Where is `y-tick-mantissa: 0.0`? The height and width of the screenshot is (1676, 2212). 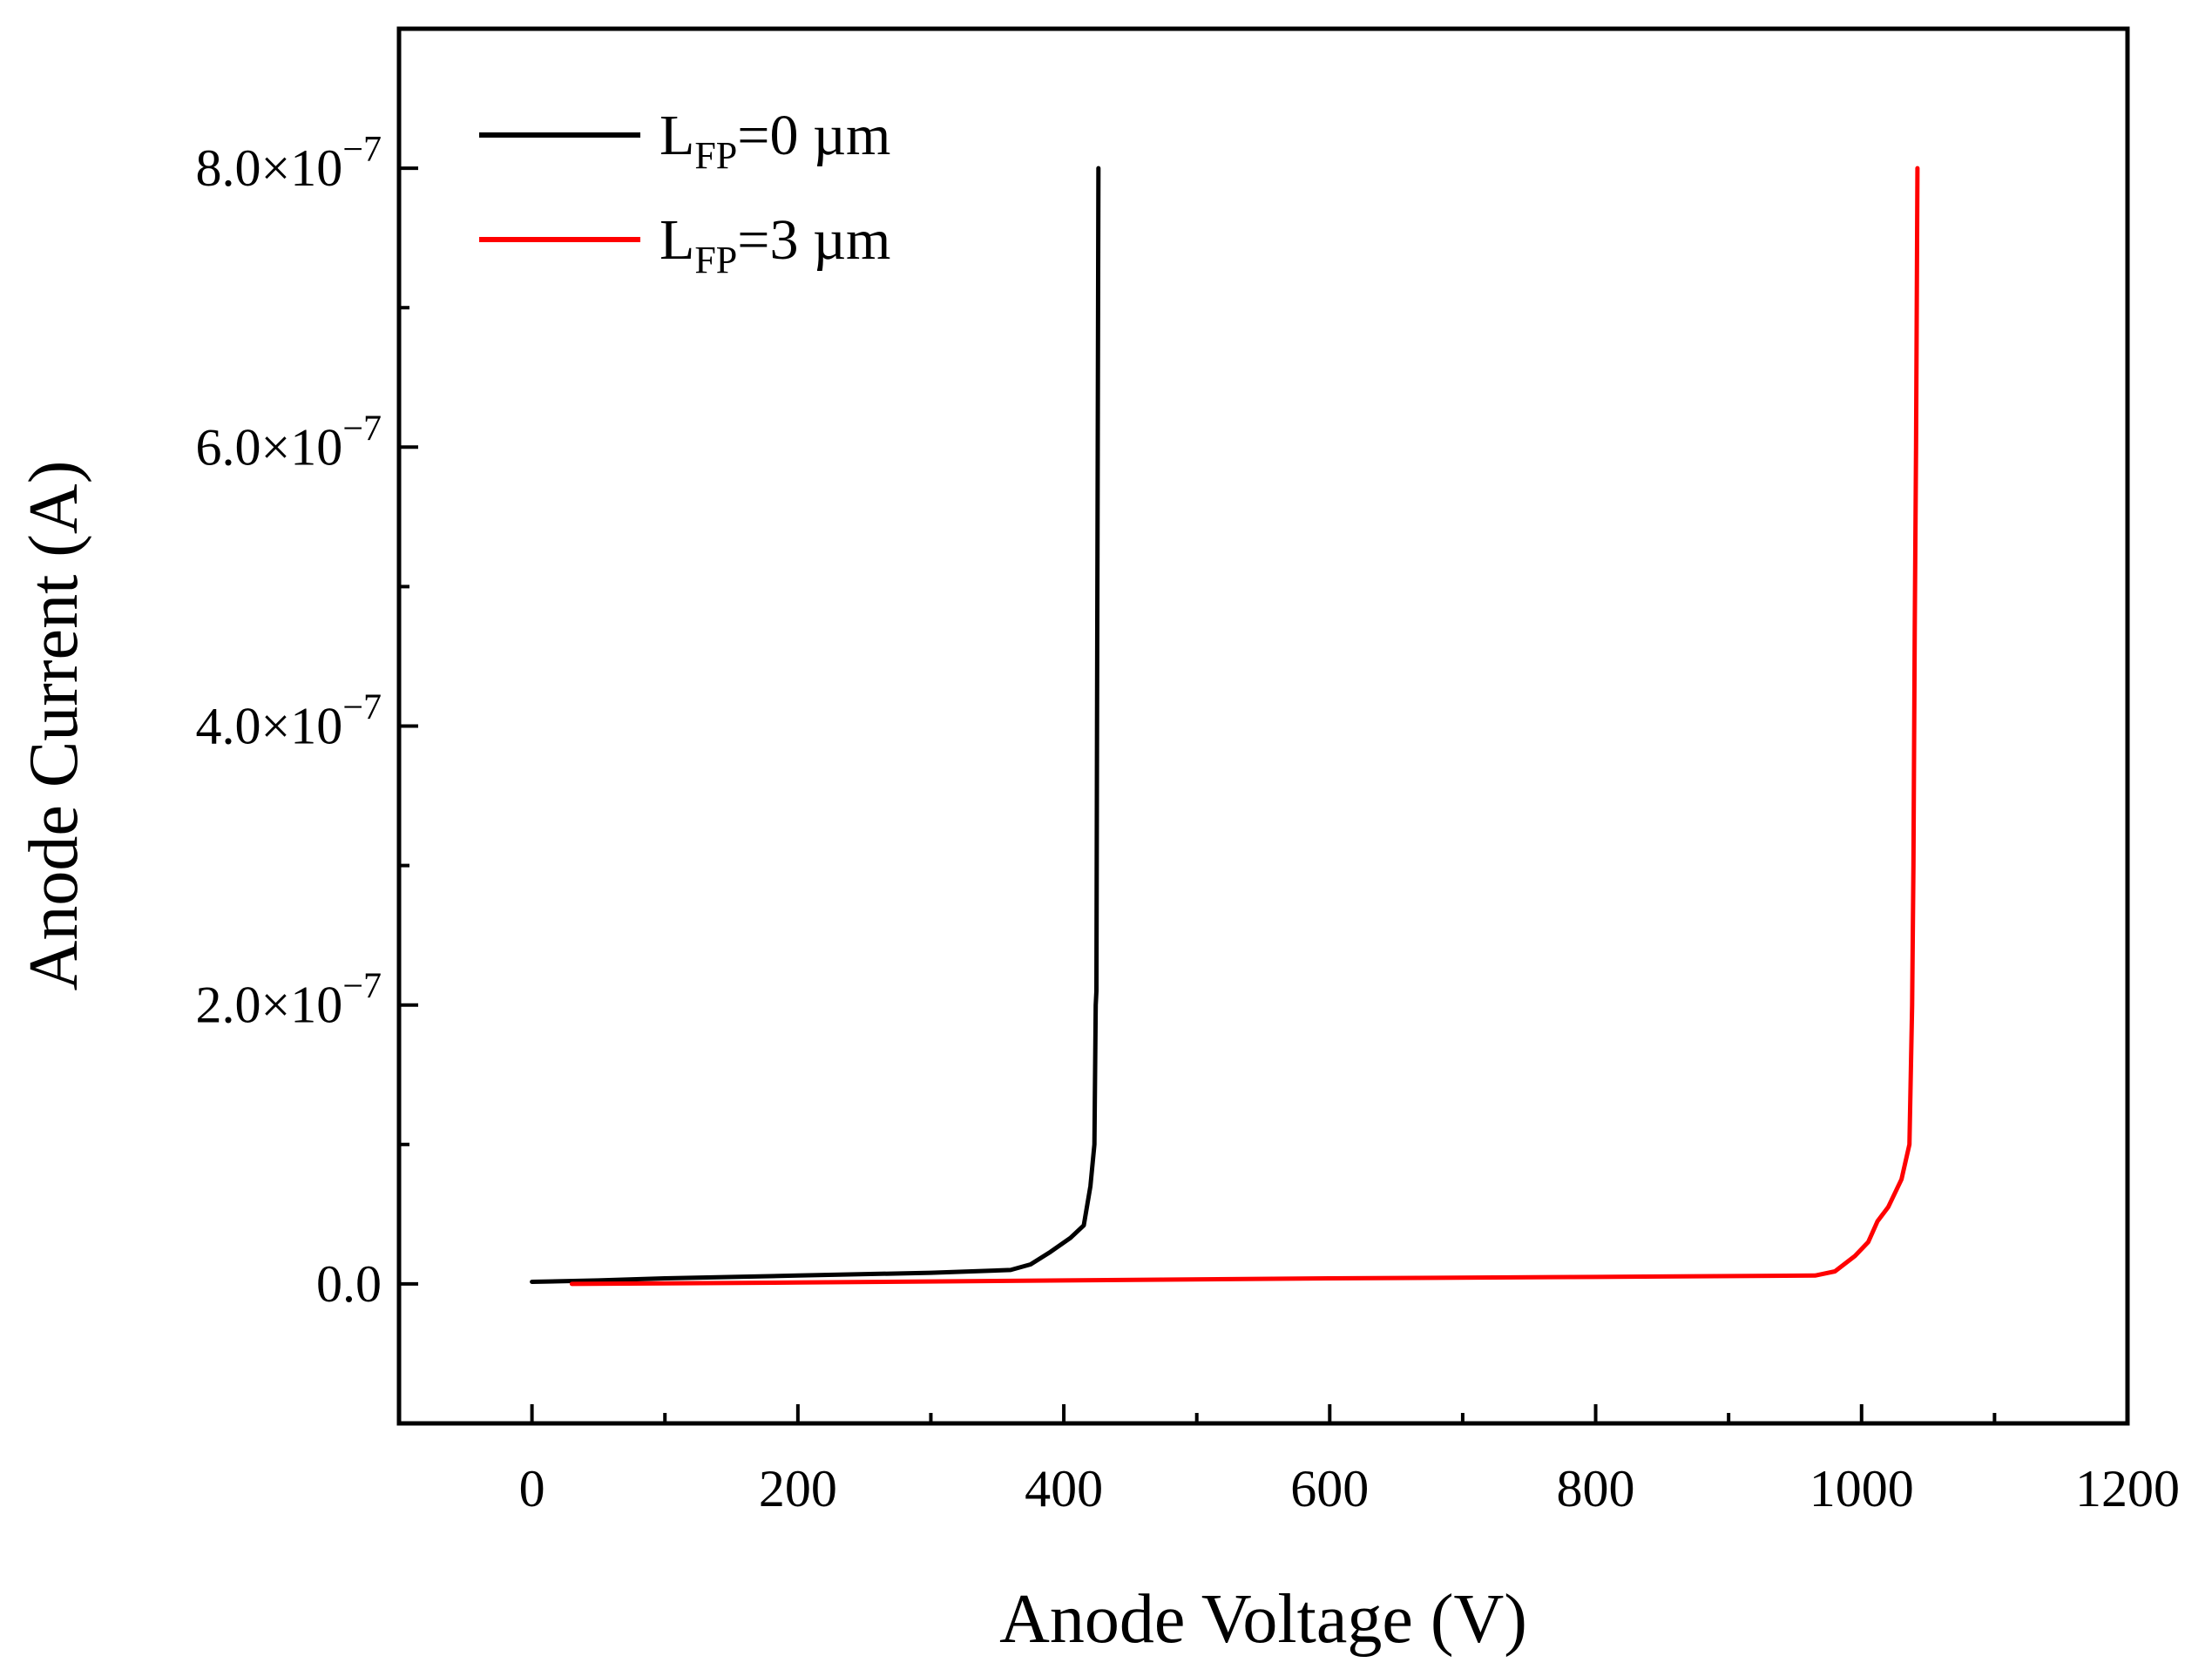 y-tick-mantissa: 0.0 is located at coordinates (349, 1284).